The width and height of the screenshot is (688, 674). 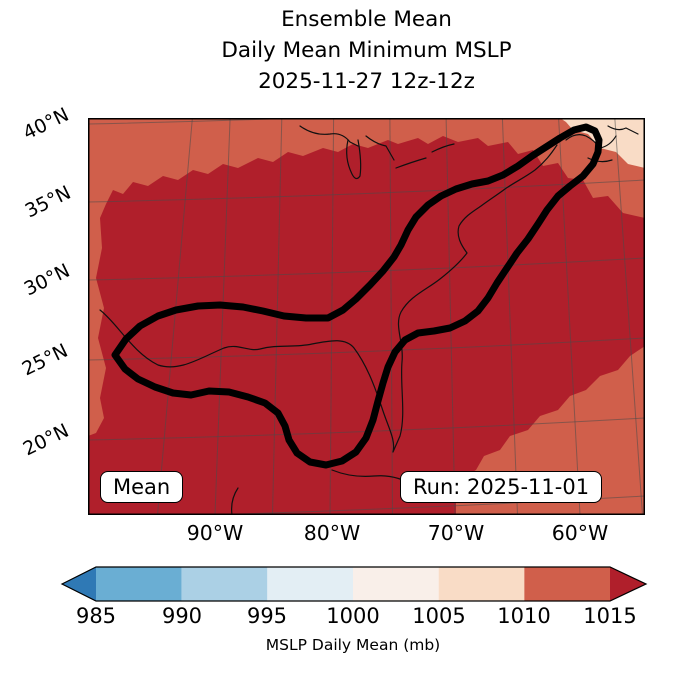 I want to click on colorbar-svg, so click(x=354, y=584).